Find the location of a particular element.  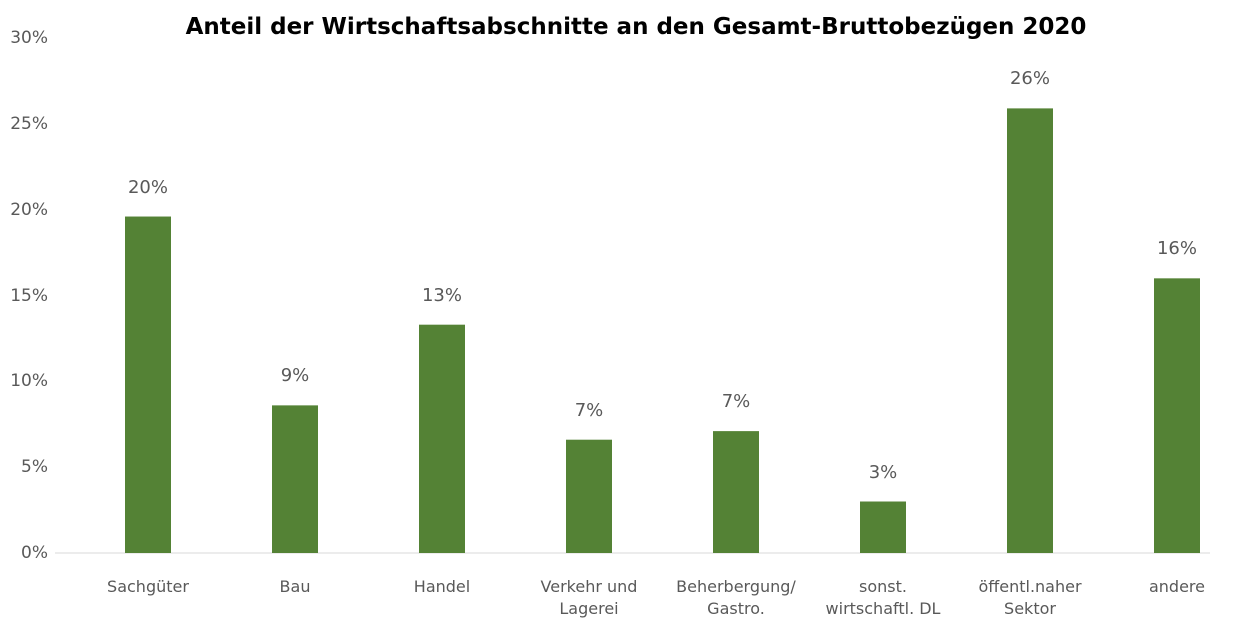

y-tick-label: 0% is located at coordinates (34, 553).